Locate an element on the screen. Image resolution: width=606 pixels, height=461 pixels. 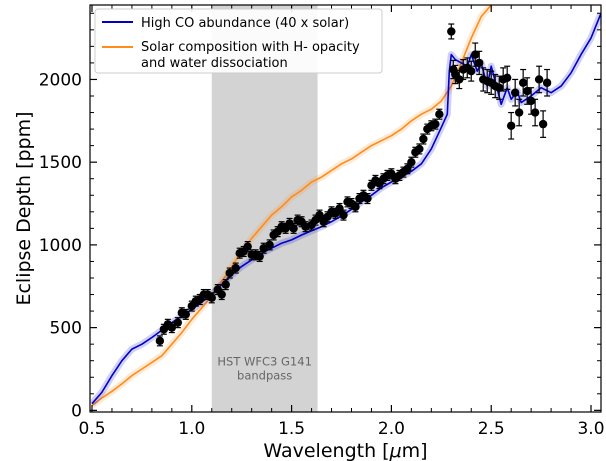
bandpass-label-line1: HST WFC3 G141 is located at coordinates (264, 362).